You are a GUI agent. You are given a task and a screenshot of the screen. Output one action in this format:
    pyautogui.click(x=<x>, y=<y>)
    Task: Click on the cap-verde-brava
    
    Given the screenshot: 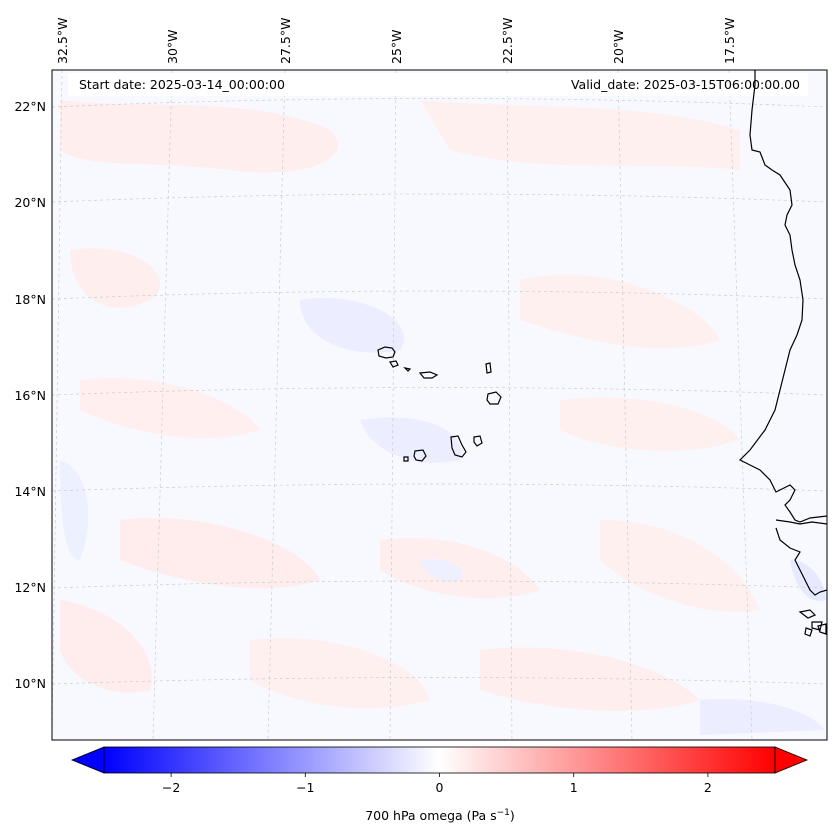 What is the action you would take?
    pyautogui.click(x=406, y=459)
    